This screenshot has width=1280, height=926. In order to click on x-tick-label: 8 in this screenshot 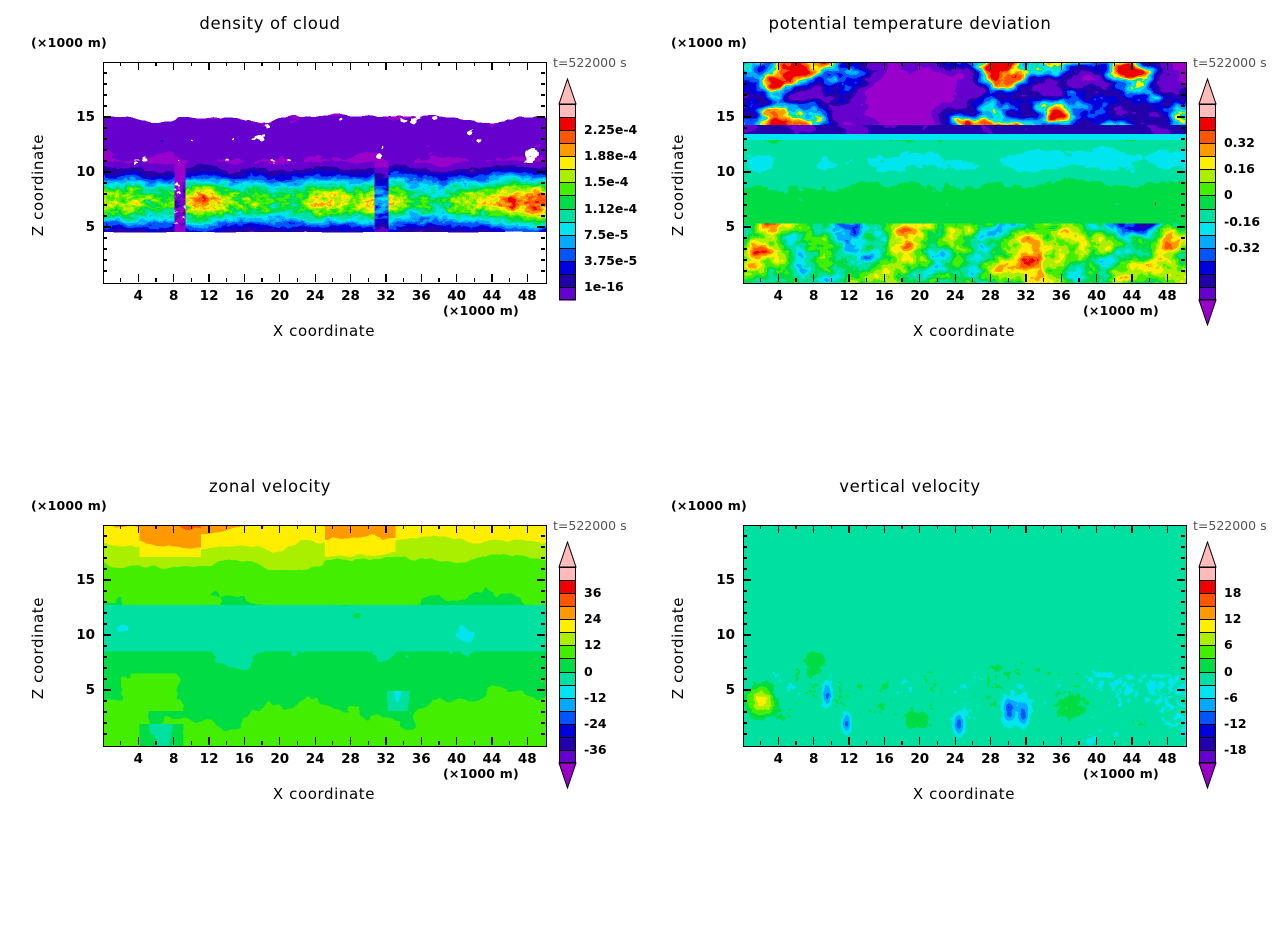, I will do `click(174, 296)`.